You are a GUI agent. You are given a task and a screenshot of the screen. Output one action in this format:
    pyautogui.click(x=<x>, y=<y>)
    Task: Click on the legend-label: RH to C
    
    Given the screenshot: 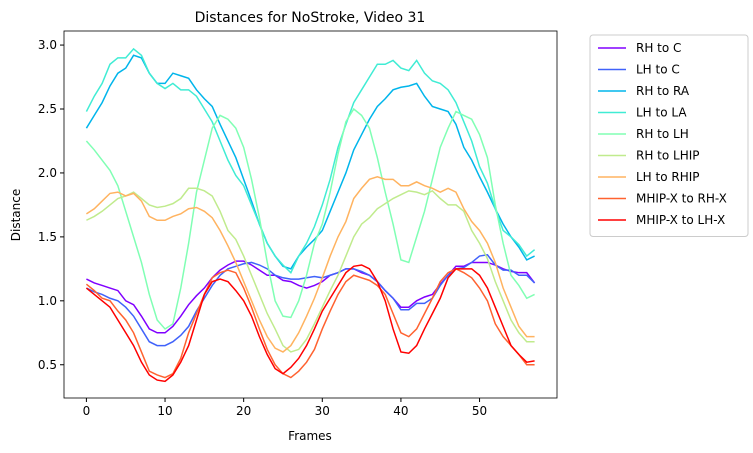 What is the action you would take?
    pyautogui.click(x=658, y=48)
    